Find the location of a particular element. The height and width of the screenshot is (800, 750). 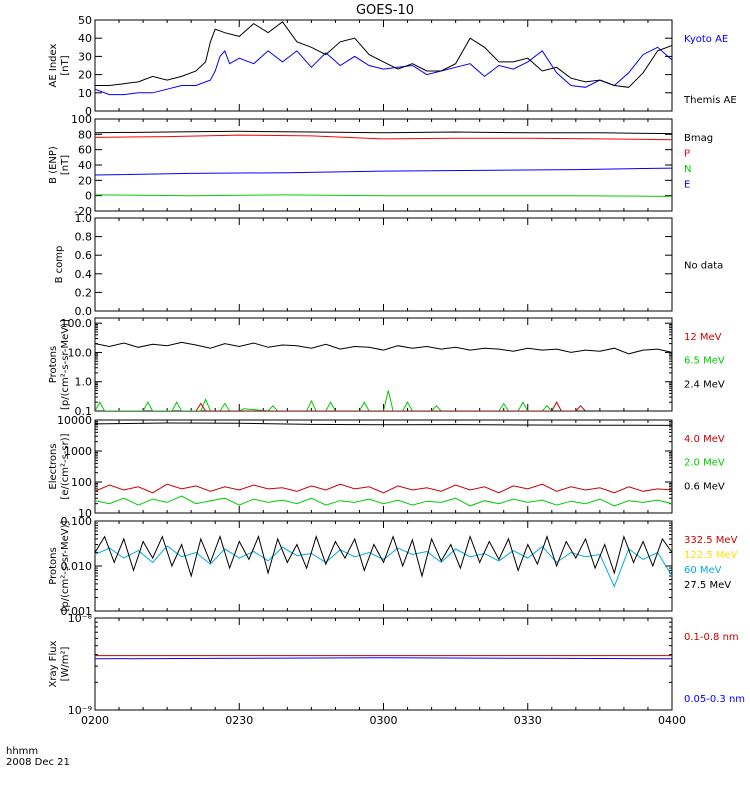

legend-kyoto-ae: Kyoto AE is located at coordinates (706, 39).